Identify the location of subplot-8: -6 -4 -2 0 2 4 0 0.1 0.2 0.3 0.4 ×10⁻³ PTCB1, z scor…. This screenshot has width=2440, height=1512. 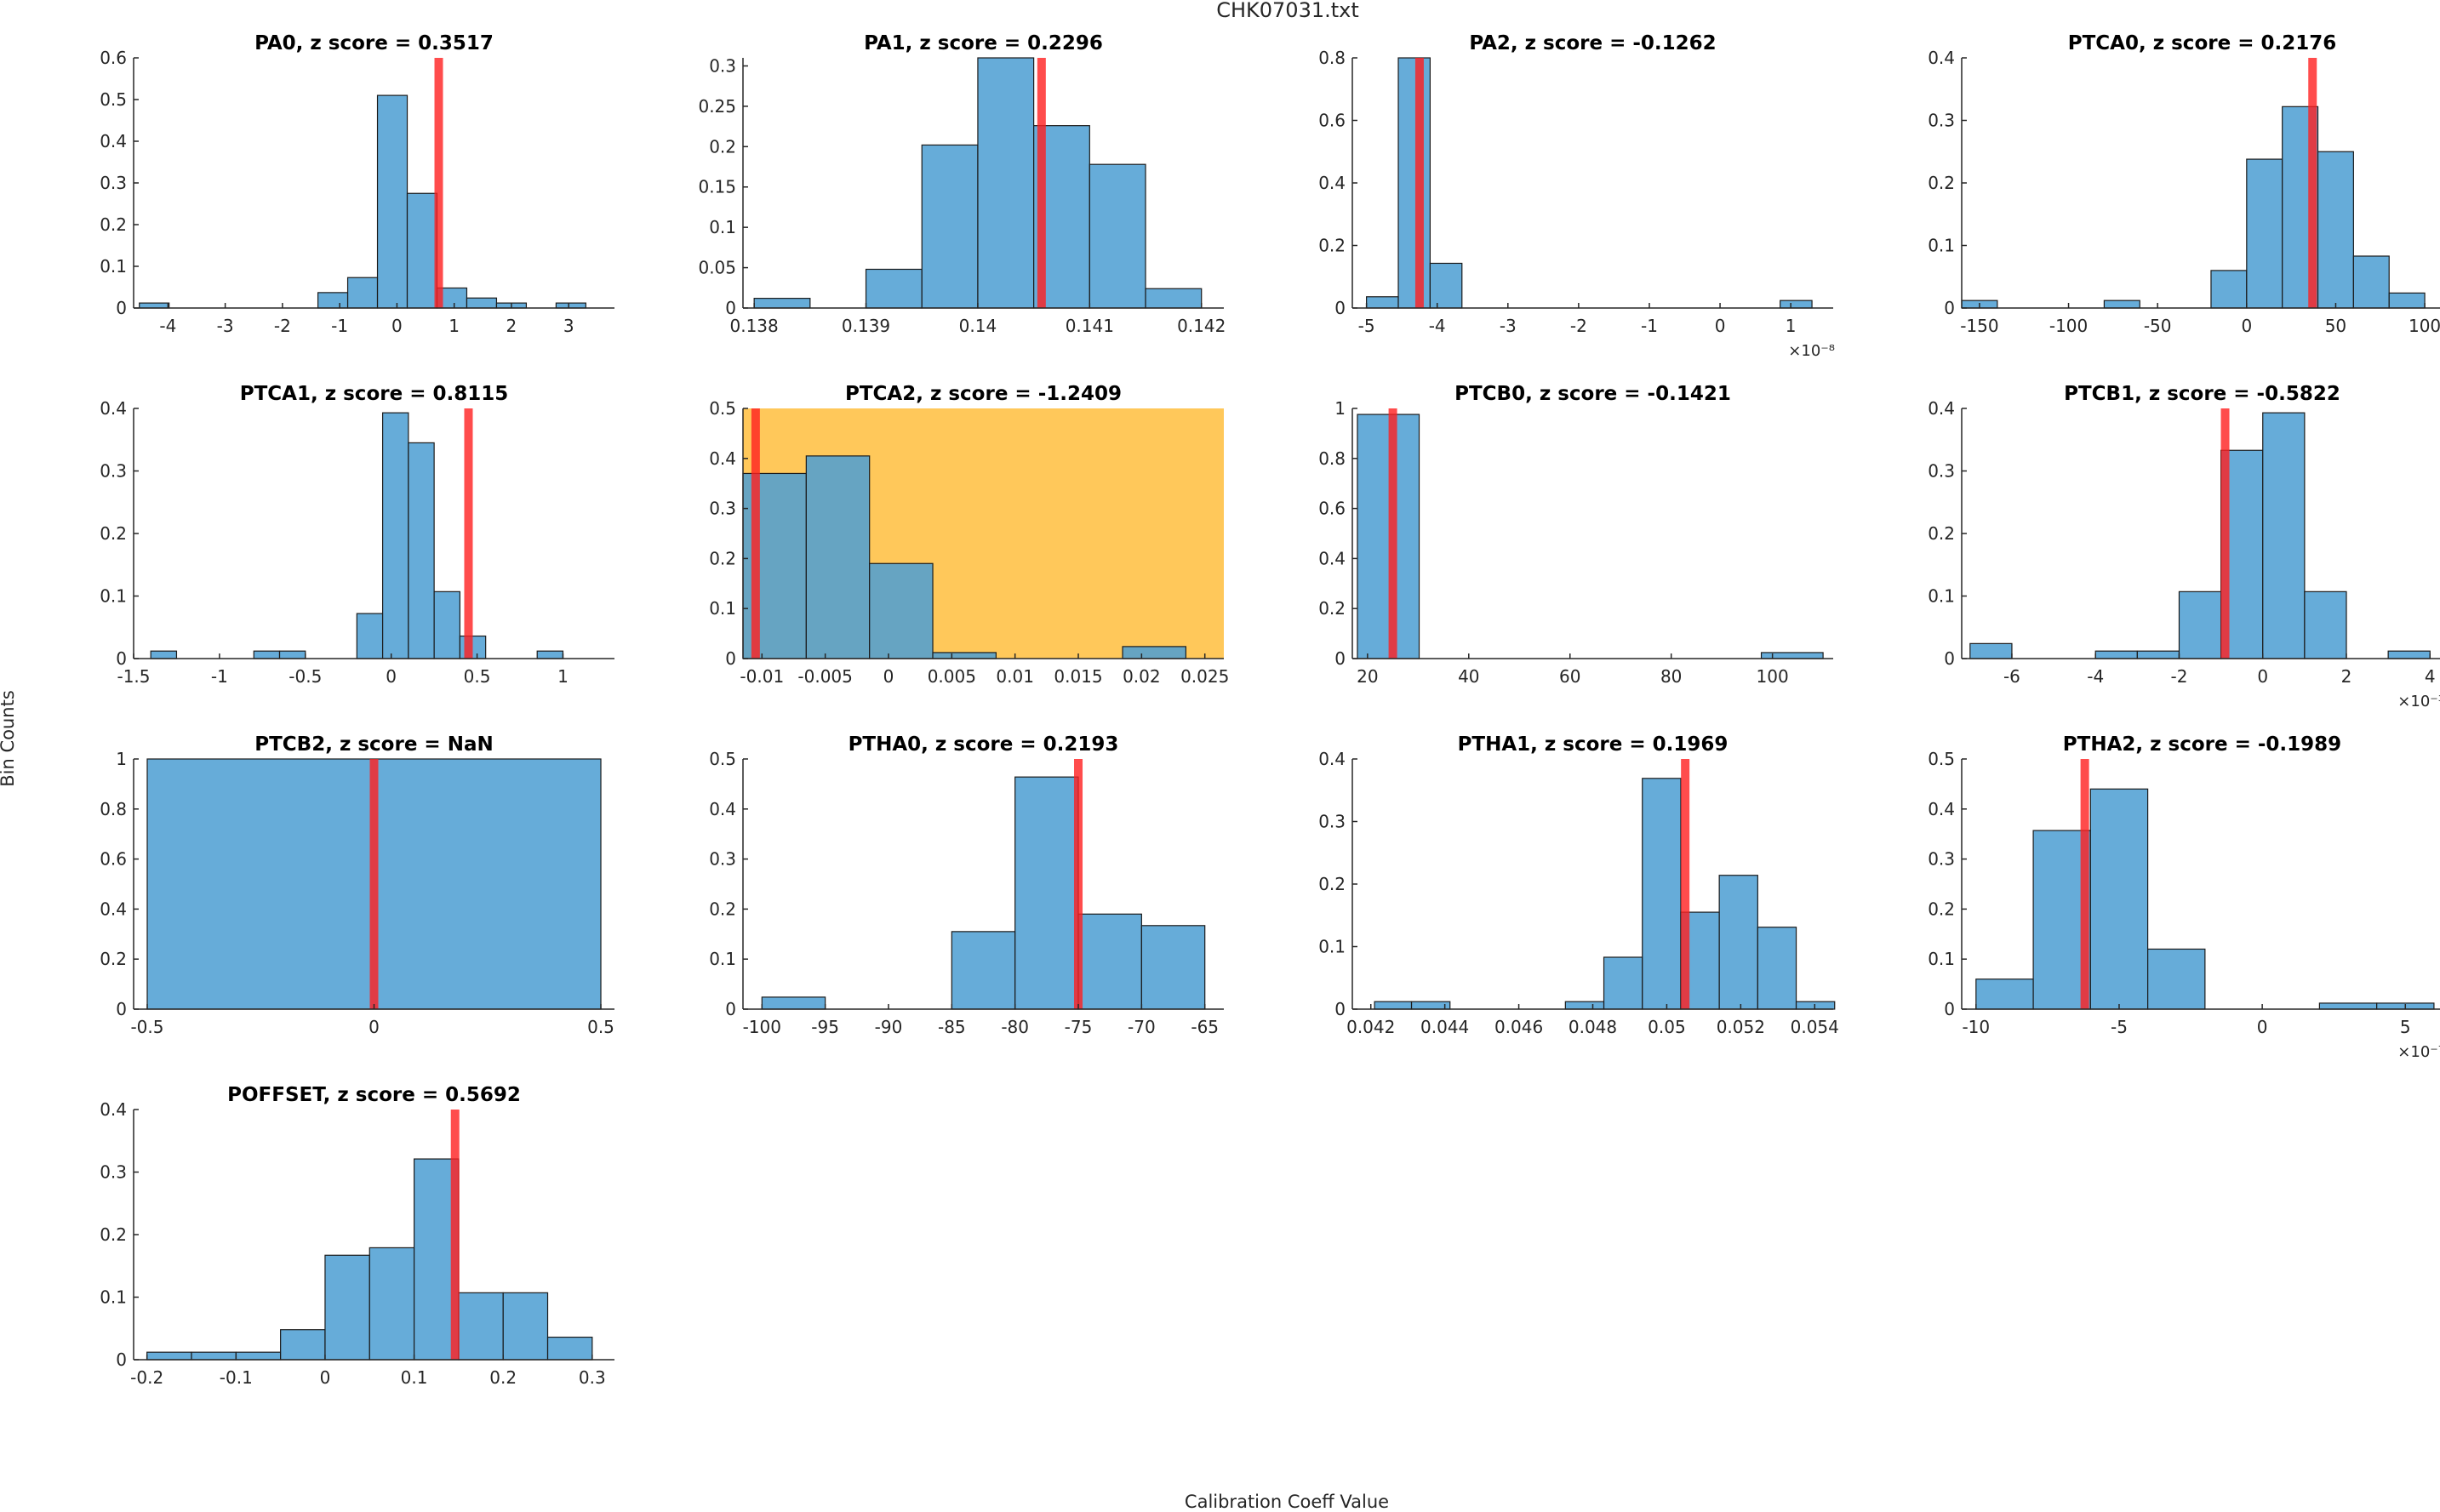
(2184, 546).